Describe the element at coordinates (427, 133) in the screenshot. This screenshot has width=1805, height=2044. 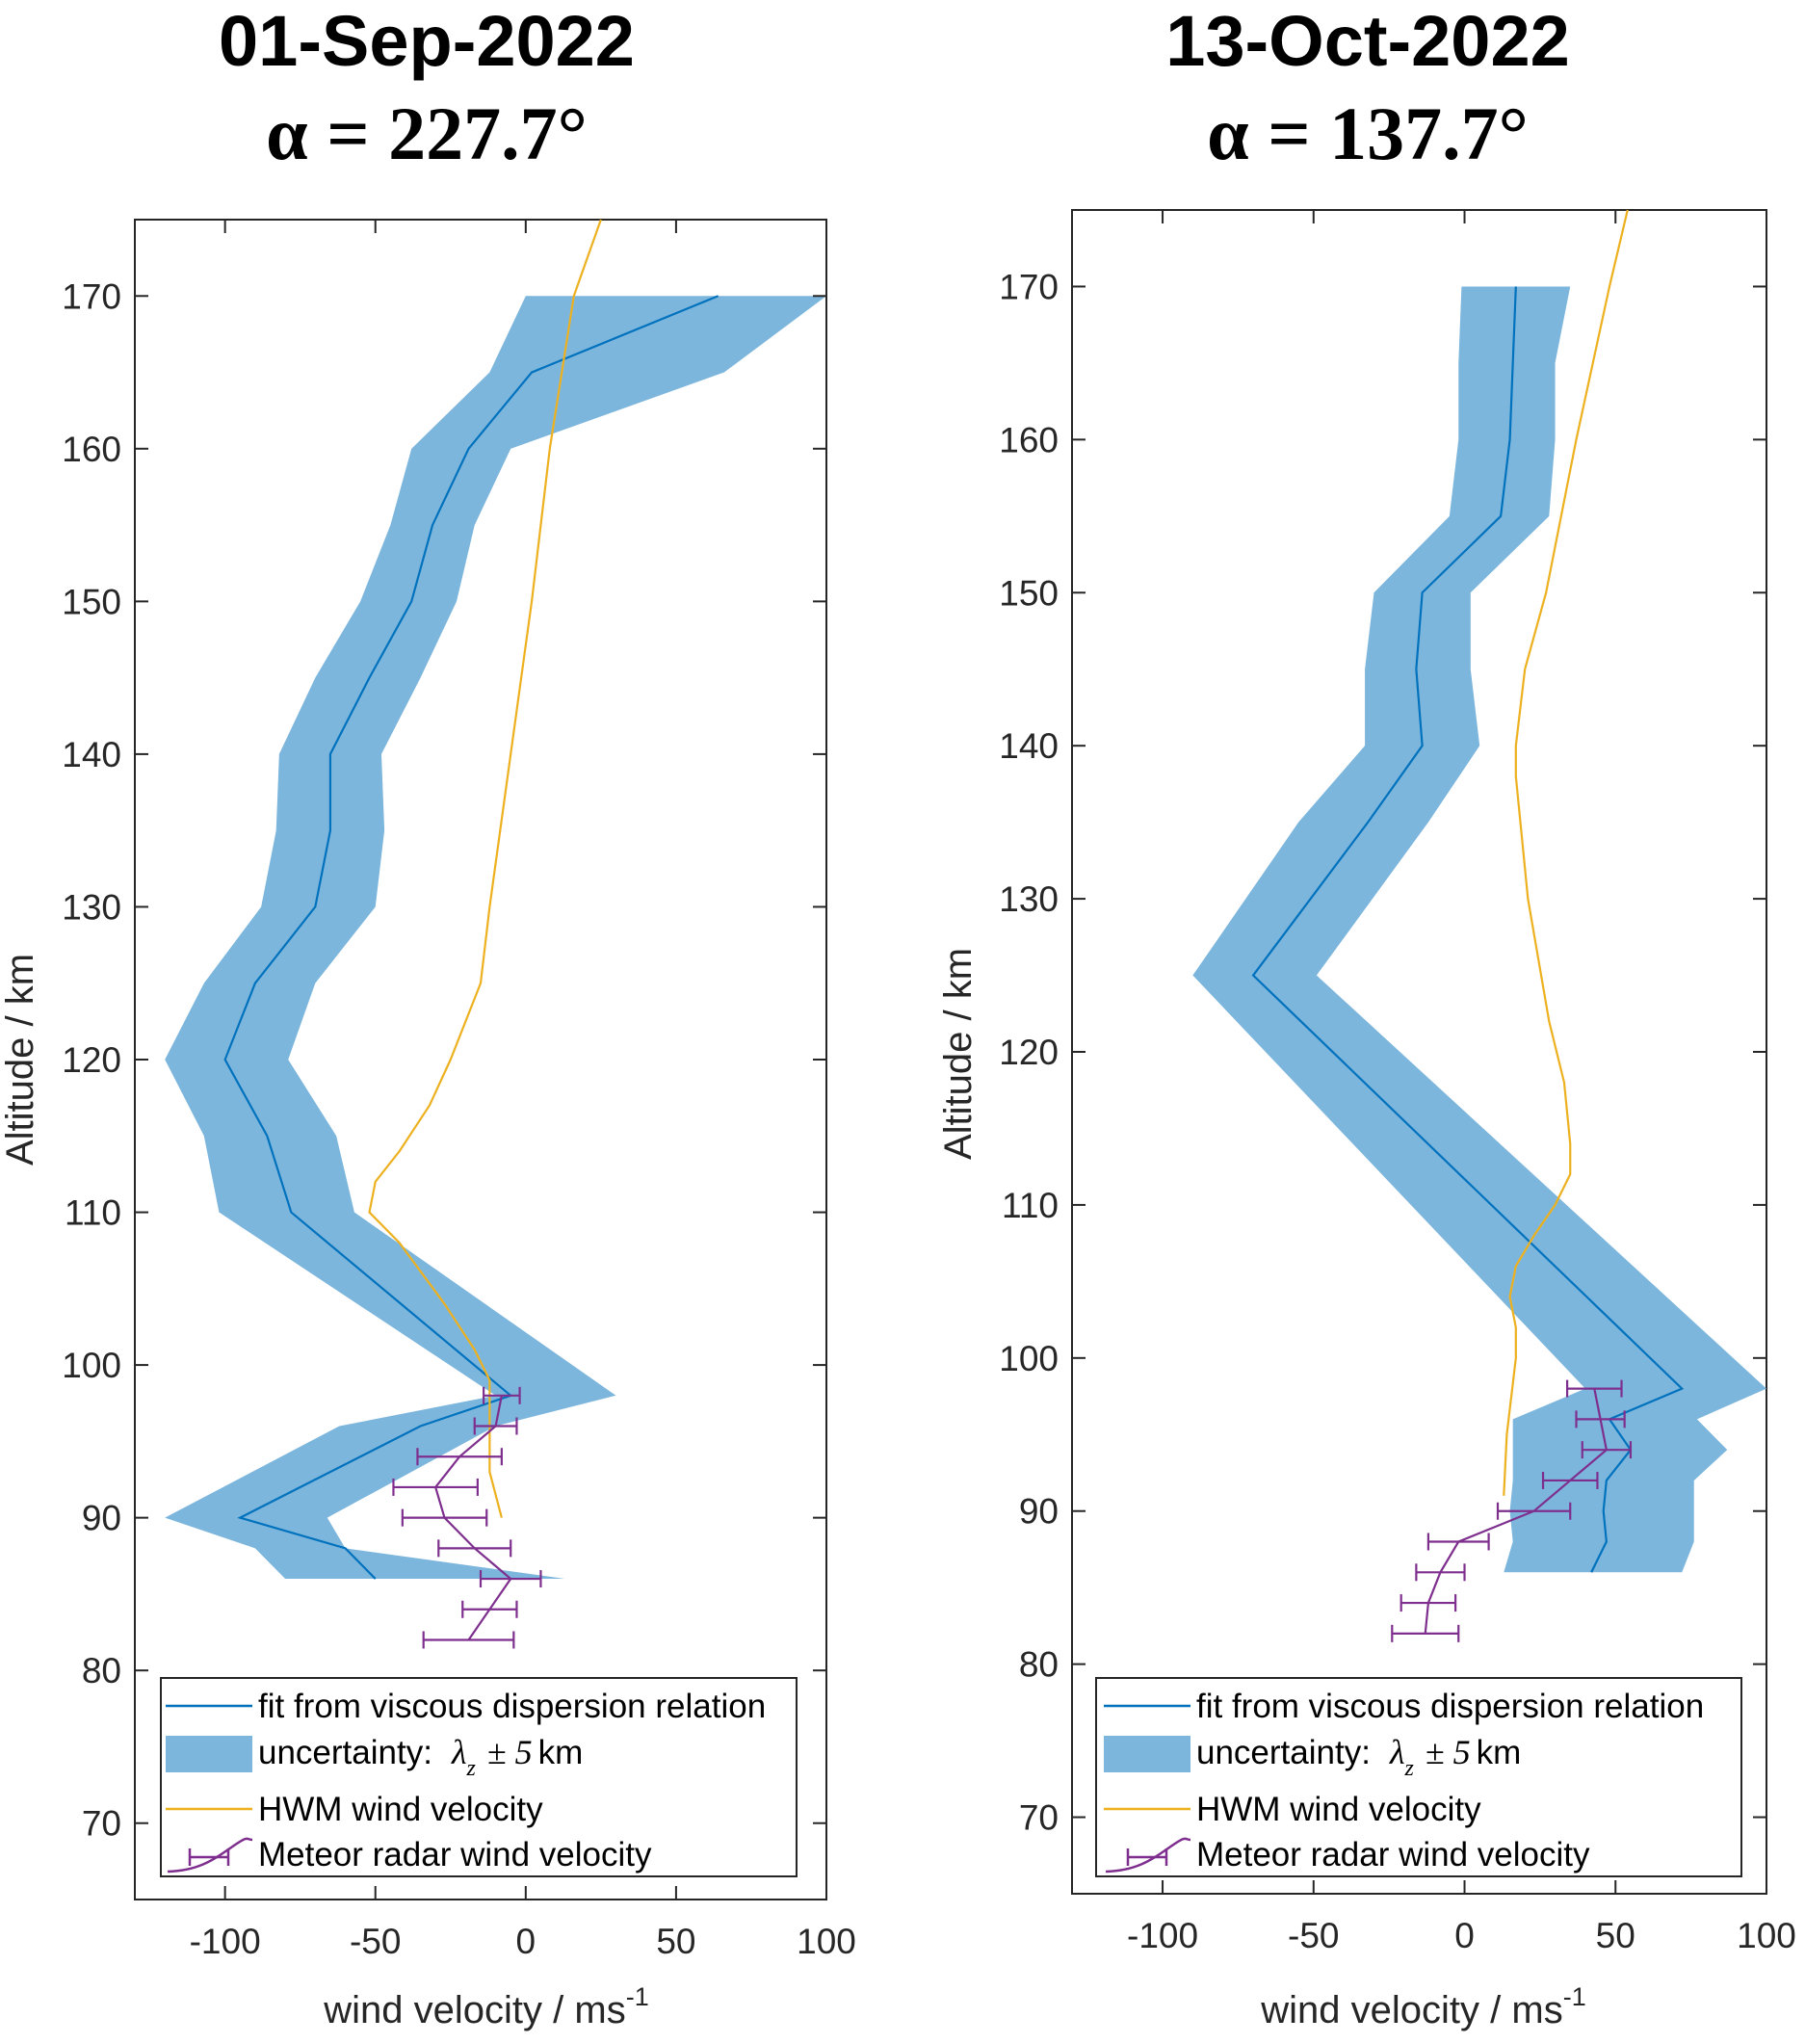
I see `panel-subtitle: α = 227.7°` at that location.